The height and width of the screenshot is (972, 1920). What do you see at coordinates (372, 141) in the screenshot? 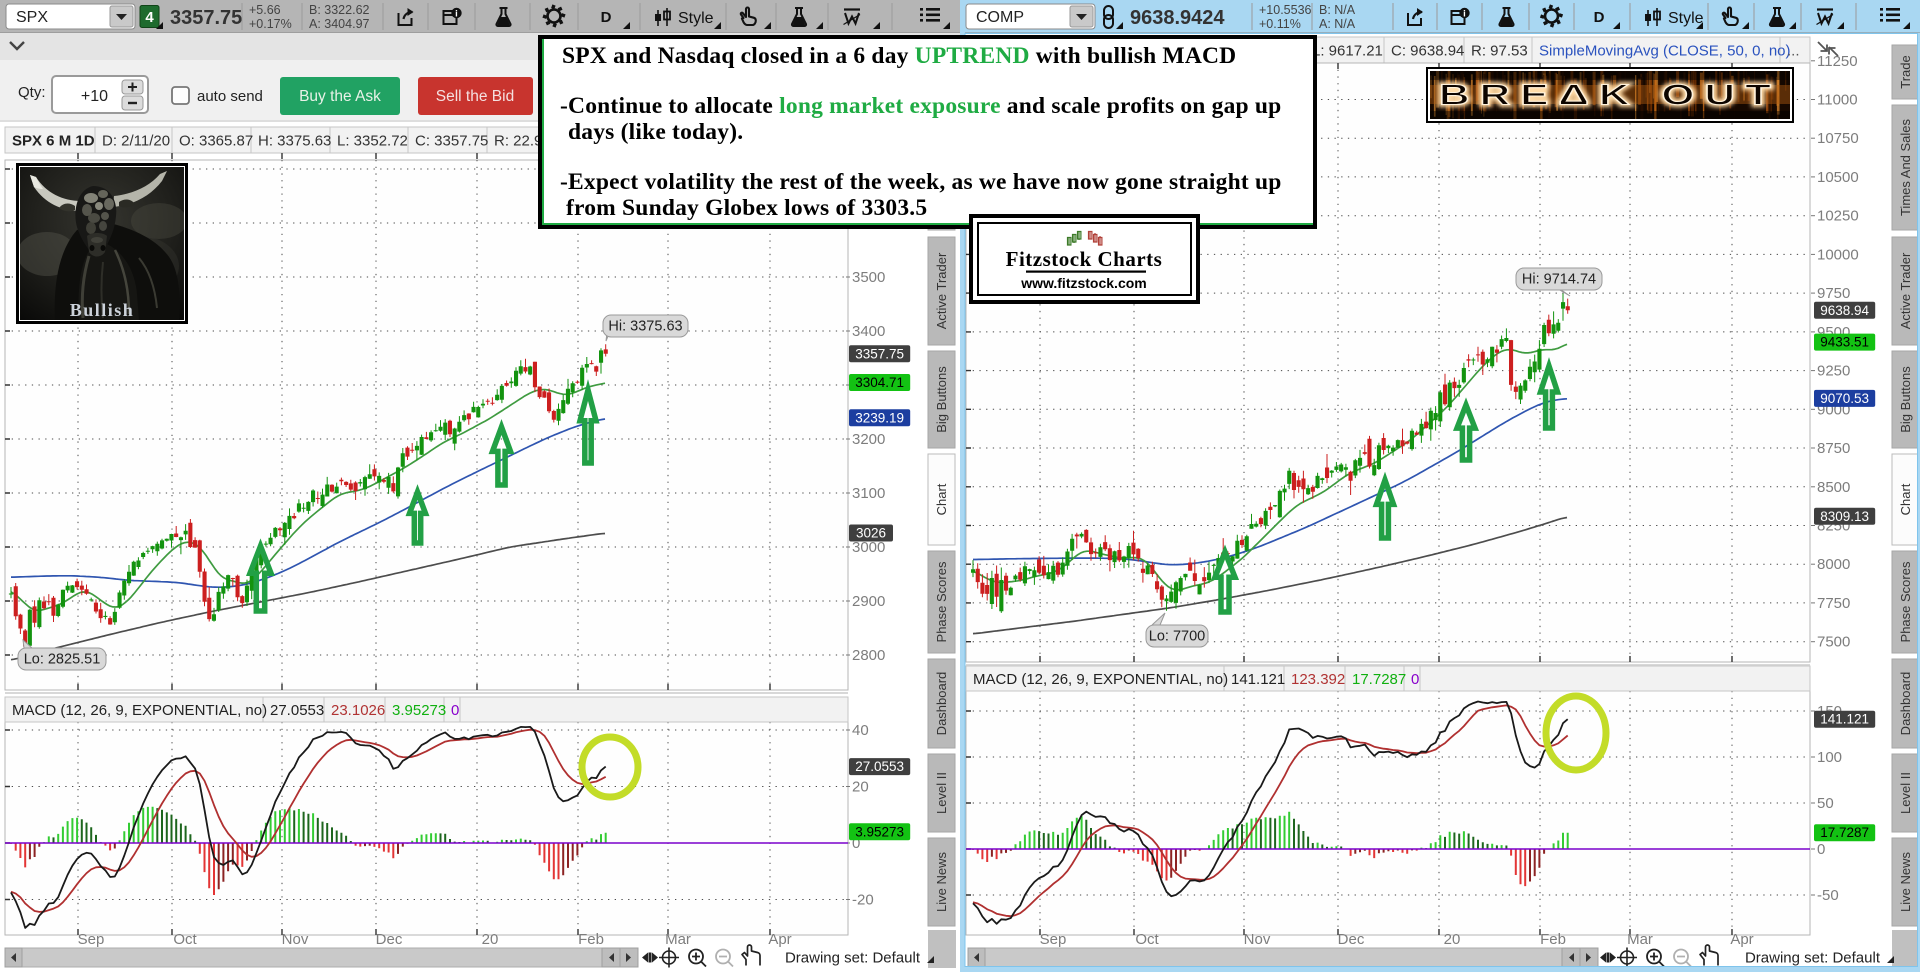
I see `svg-text: L: 3352.72` at bounding box center [372, 141].